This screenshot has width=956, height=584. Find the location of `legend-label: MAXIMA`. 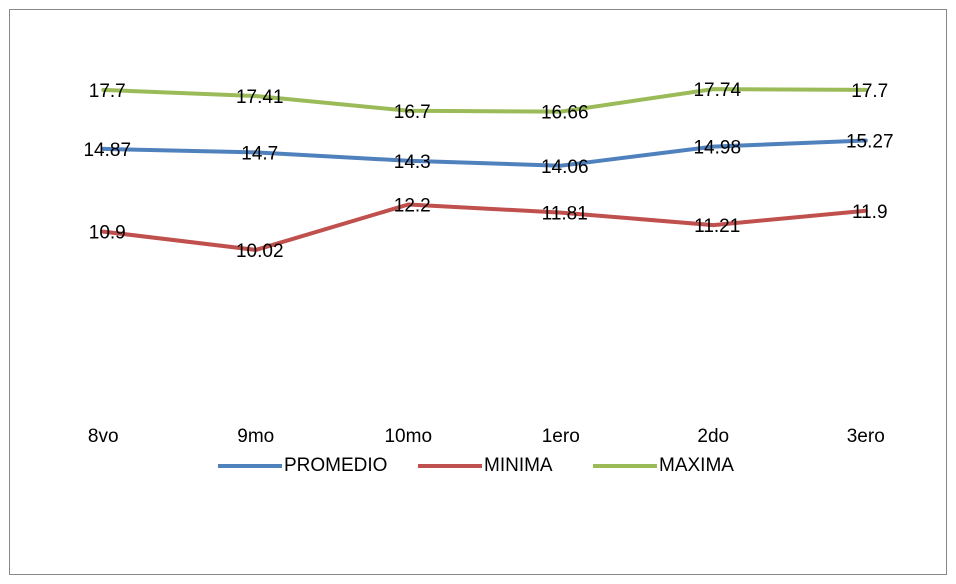

legend-label: MAXIMA is located at coordinates (696, 465).